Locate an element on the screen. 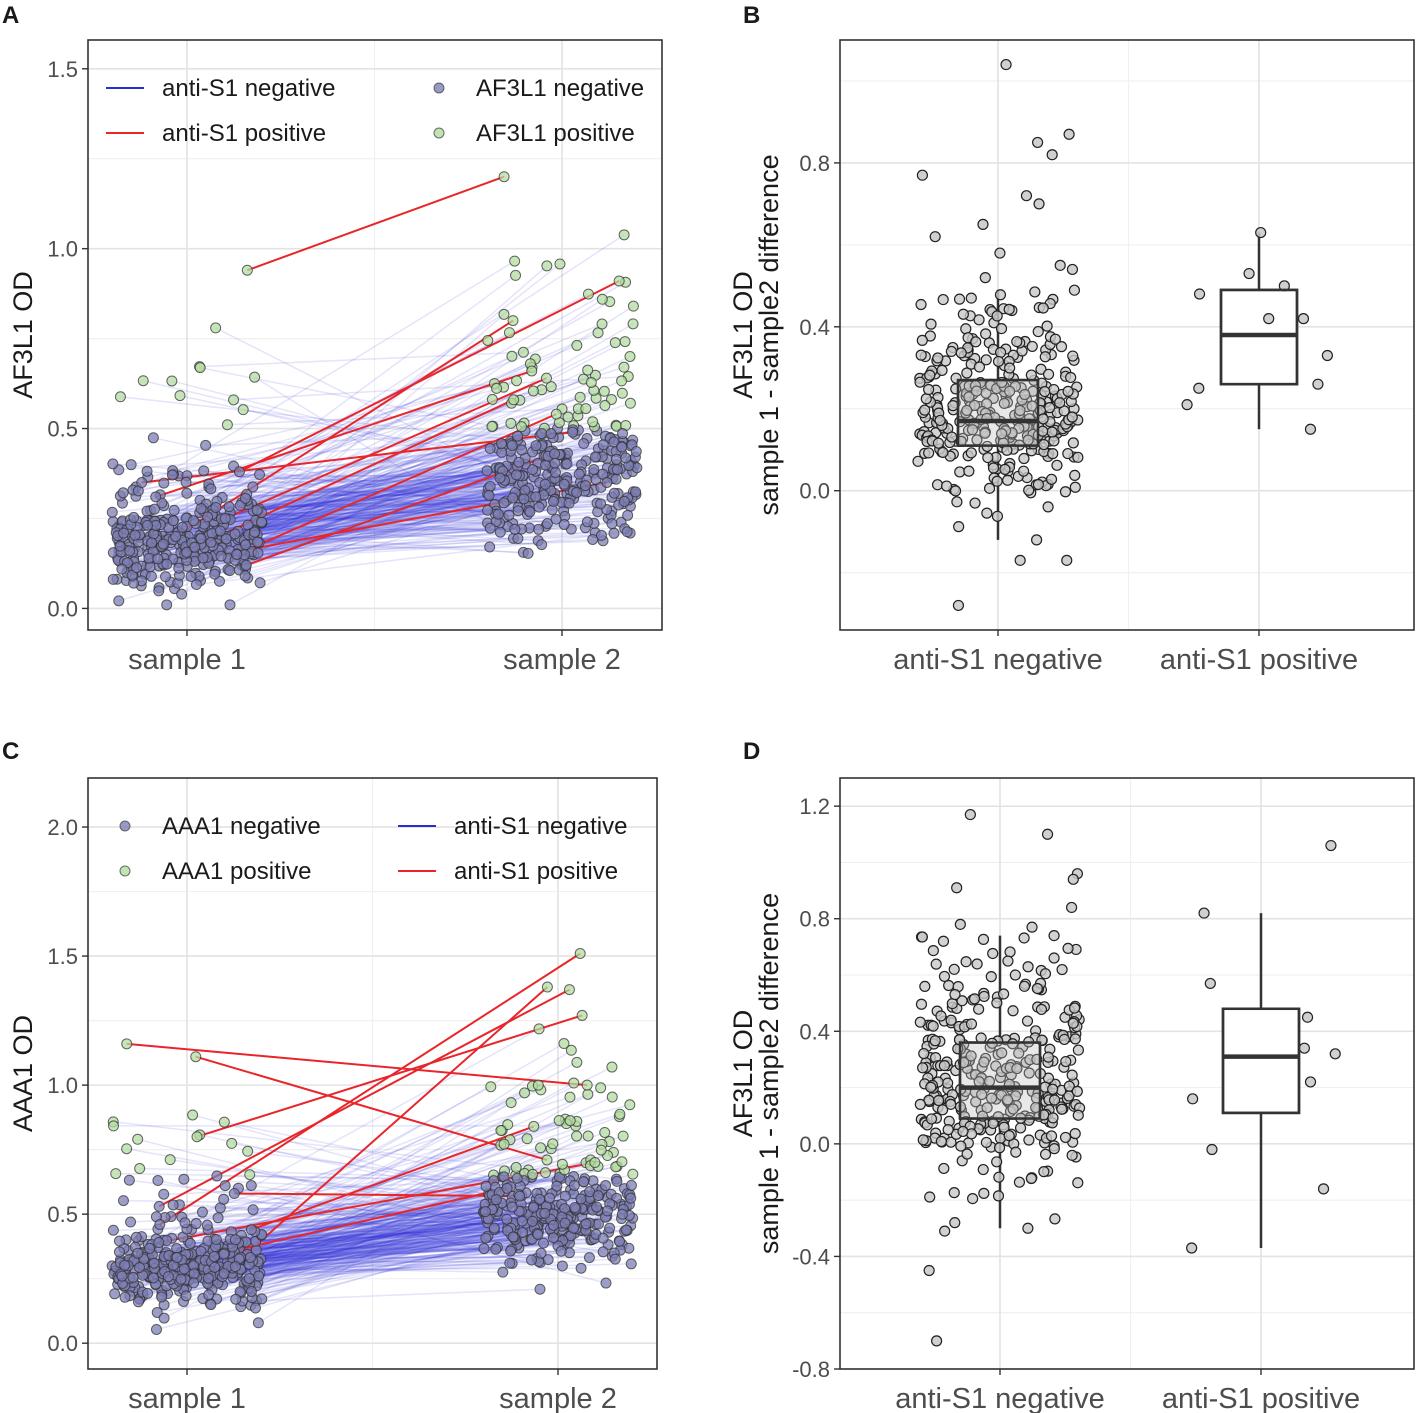 This screenshot has height=1413, width=1417. y-tick-label: 0.4 is located at coordinates (814, 1031).